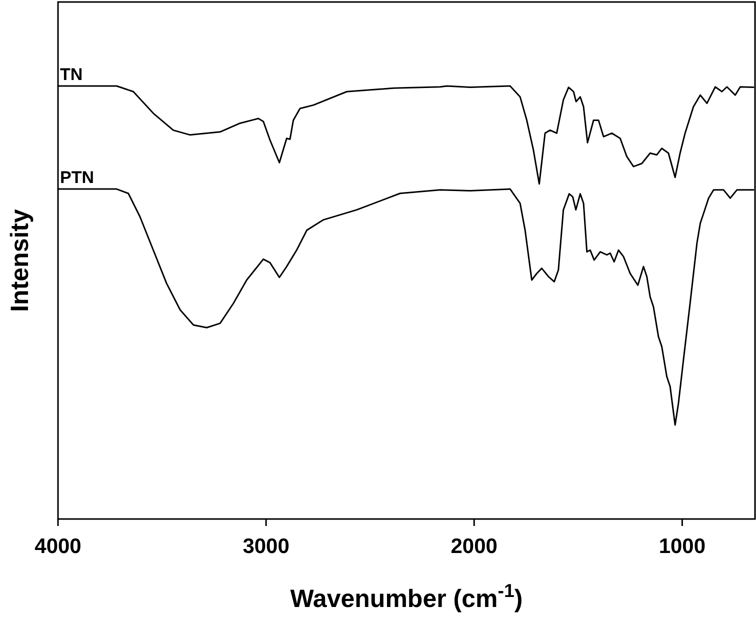  I want to click on x-tick-label: 4000, so click(58, 546).